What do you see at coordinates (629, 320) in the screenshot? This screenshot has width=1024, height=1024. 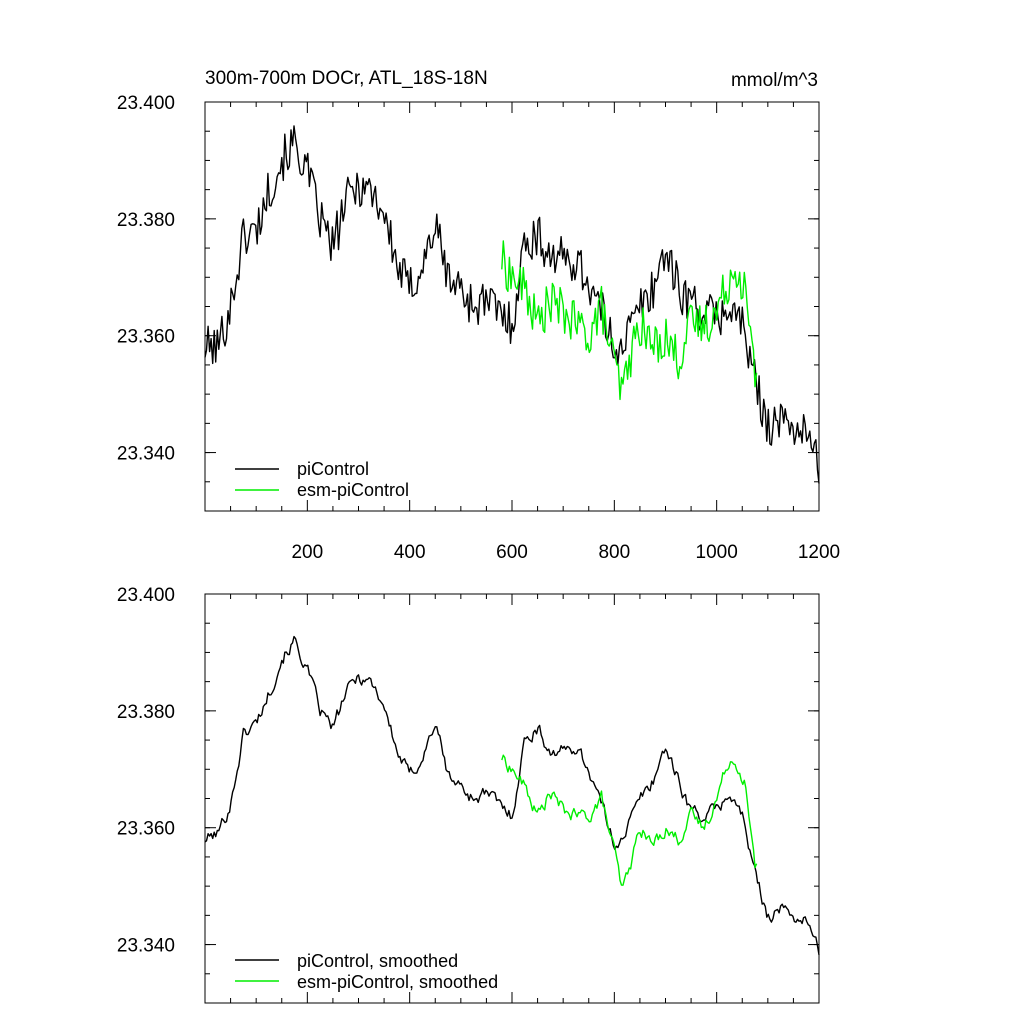 I see `series-line-esm-picontrol` at bounding box center [629, 320].